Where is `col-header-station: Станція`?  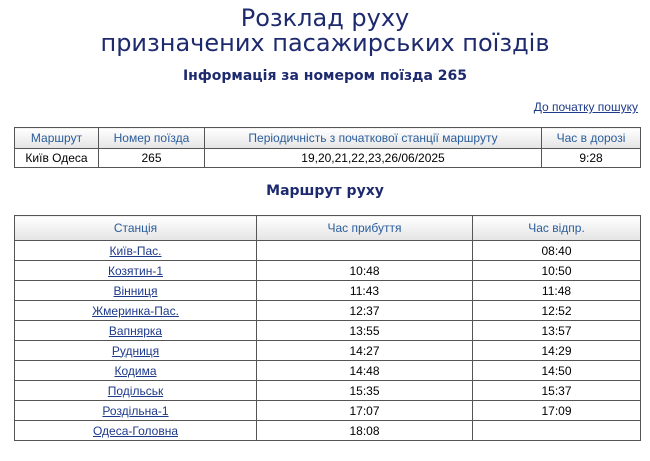 col-header-station: Станція is located at coordinates (135, 228).